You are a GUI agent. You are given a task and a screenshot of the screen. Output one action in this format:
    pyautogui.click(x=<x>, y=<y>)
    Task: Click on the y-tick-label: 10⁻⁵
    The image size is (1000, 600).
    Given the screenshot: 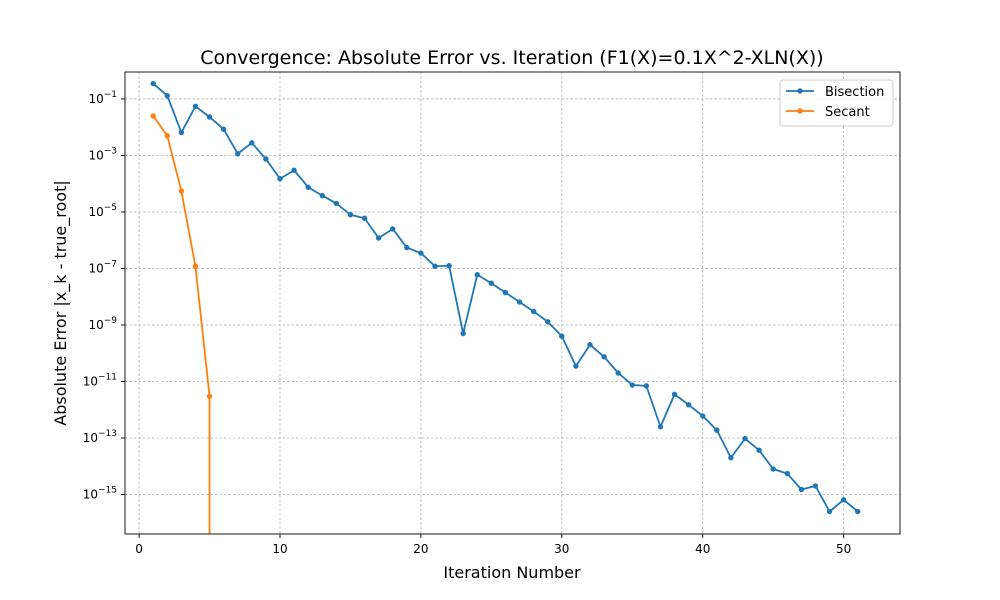 What is the action you would take?
    pyautogui.click(x=102, y=211)
    